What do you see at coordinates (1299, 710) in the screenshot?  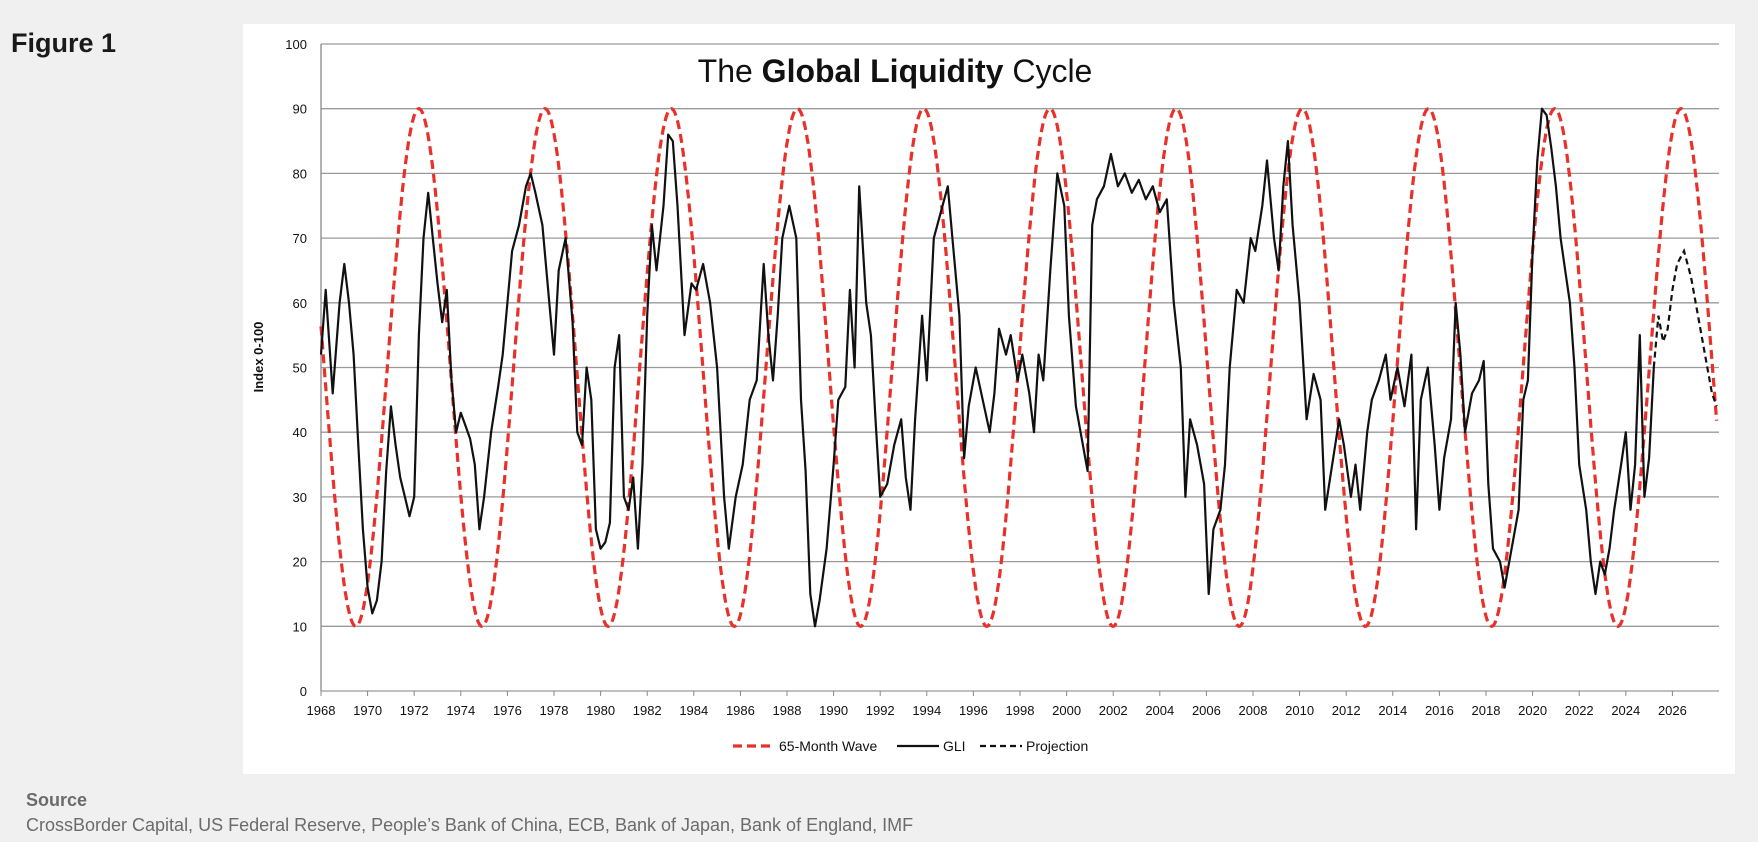 I see `x-tick-label: 2010` at bounding box center [1299, 710].